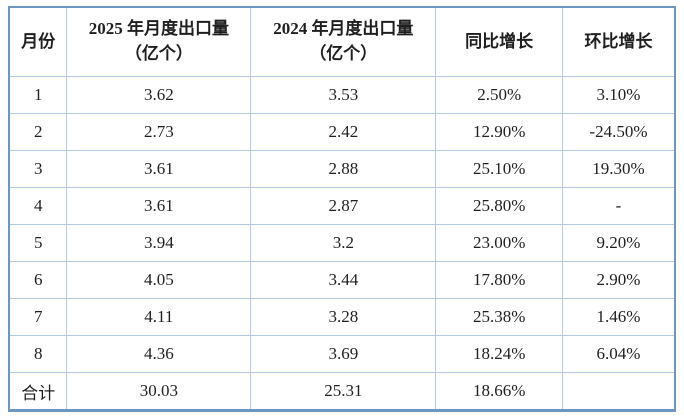  What do you see at coordinates (499, 280) in the screenshot?
I see `cell-yoy: 17.80%` at bounding box center [499, 280].